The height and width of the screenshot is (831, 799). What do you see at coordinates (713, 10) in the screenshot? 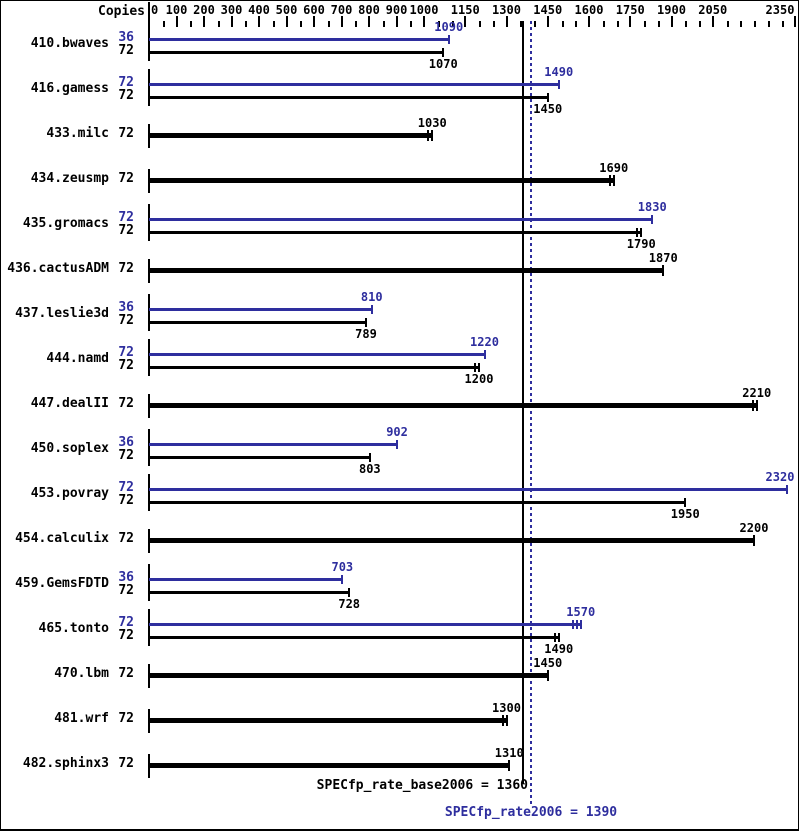
I see `axis-tick-label: 2050` at bounding box center [713, 10].